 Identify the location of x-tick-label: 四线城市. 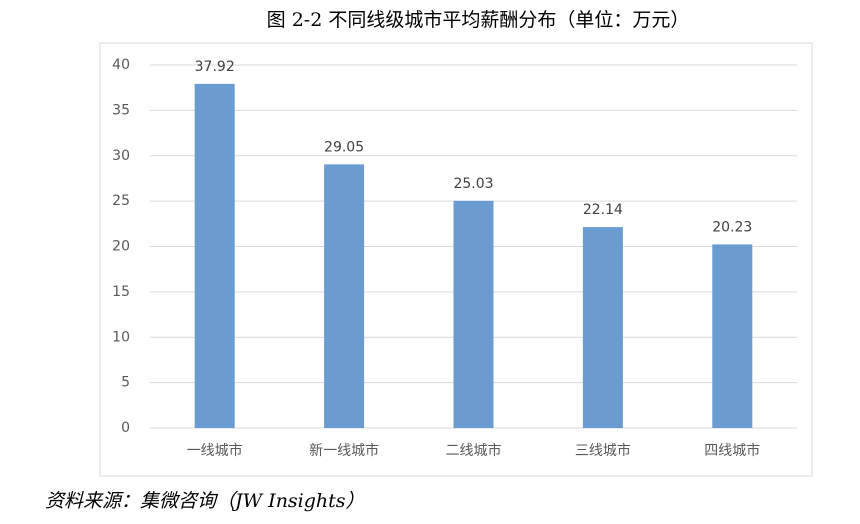
(732, 450).